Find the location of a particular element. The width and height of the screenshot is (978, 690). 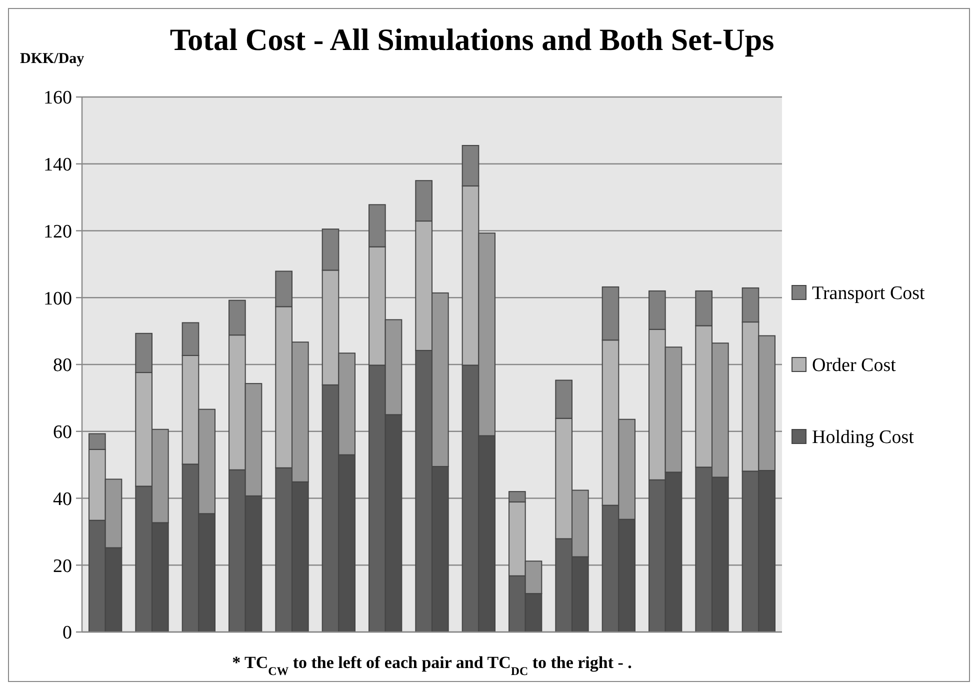

y-tick-label: 40 is located at coordinates (62, 499).